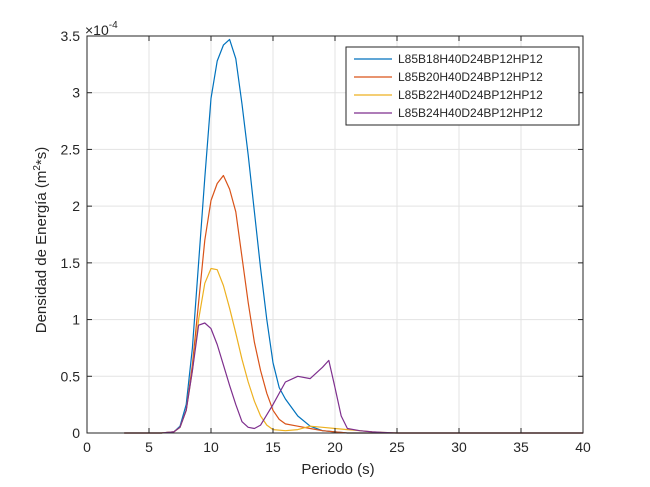  I want to click on y-tick-label: 2, so click(76, 206).